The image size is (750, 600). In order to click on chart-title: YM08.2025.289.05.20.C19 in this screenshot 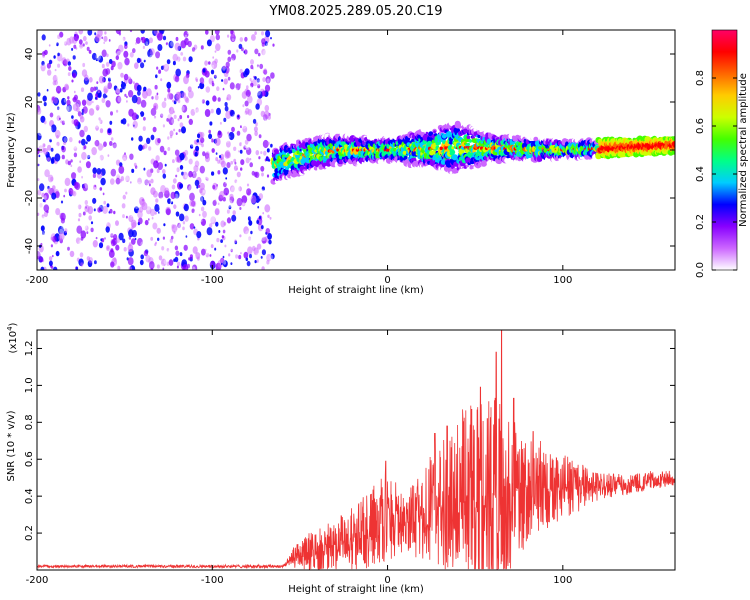, I will do `click(356, 11)`.